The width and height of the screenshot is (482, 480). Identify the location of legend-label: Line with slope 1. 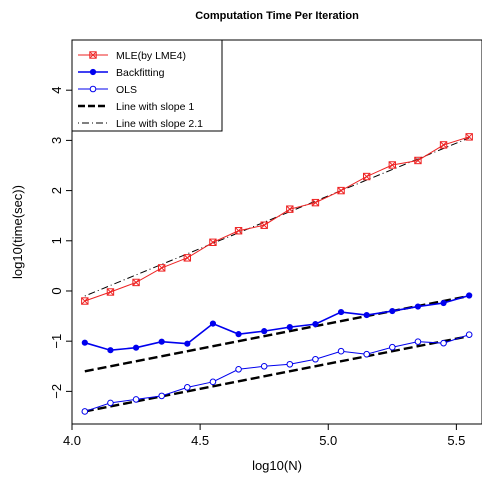
(155, 107).